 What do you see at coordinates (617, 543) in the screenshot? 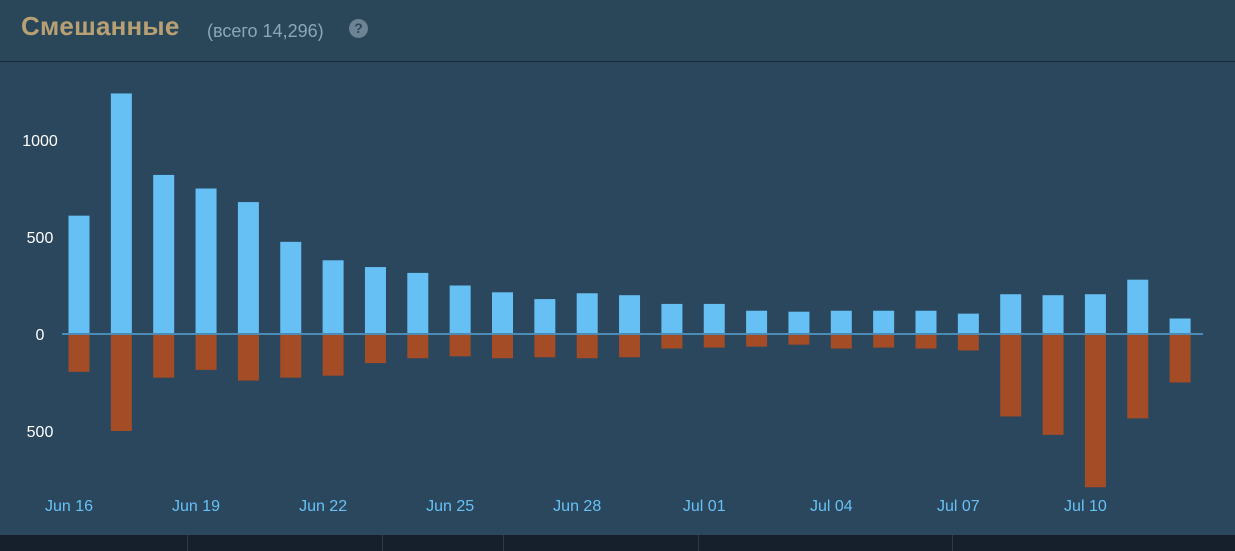
I see `histogram-footer-bar` at bounding box center [617, 543].